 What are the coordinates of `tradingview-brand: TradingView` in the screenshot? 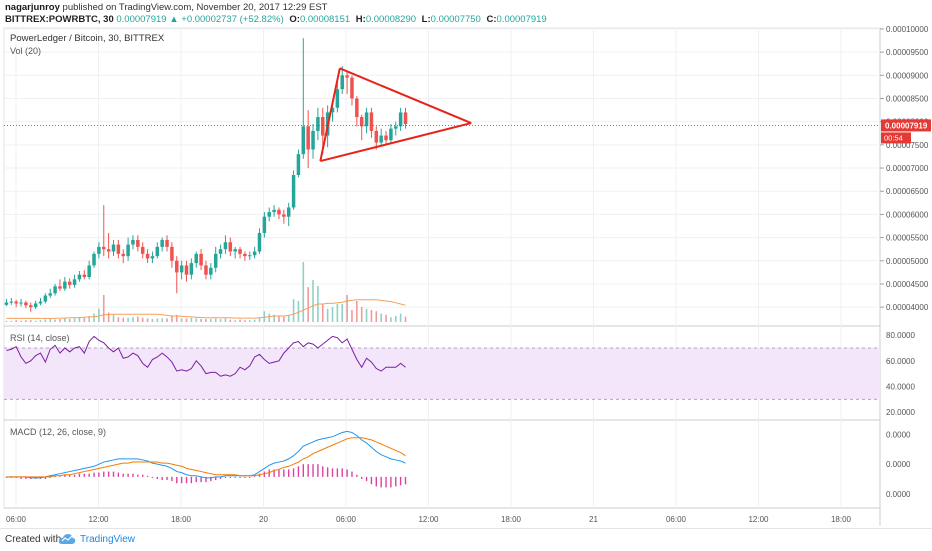 It's located at (108, 539).